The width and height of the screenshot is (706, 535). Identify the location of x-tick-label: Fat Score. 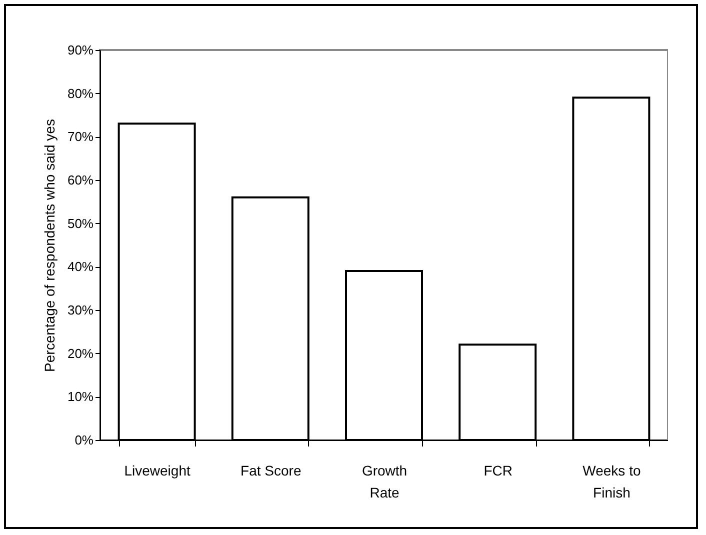
(271, 470).